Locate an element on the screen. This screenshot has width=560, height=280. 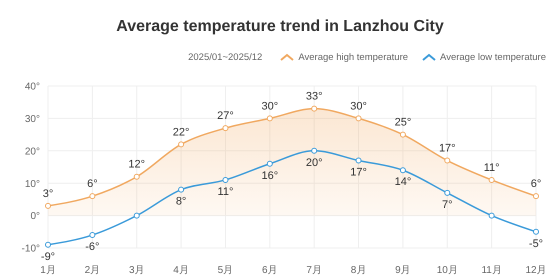
legend-label: Average high temperature is located at coordinates (353, 57).